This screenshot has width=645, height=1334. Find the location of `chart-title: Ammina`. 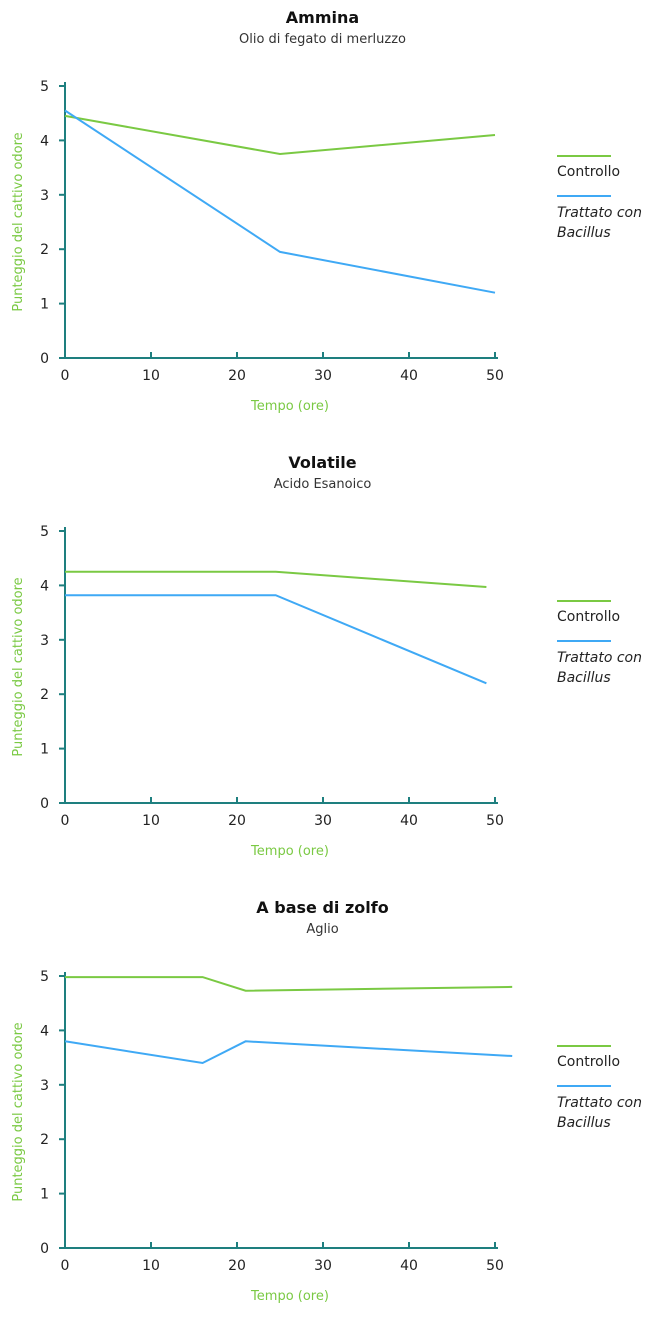

chart-title: Ammina is located at coordinates (322, 17).